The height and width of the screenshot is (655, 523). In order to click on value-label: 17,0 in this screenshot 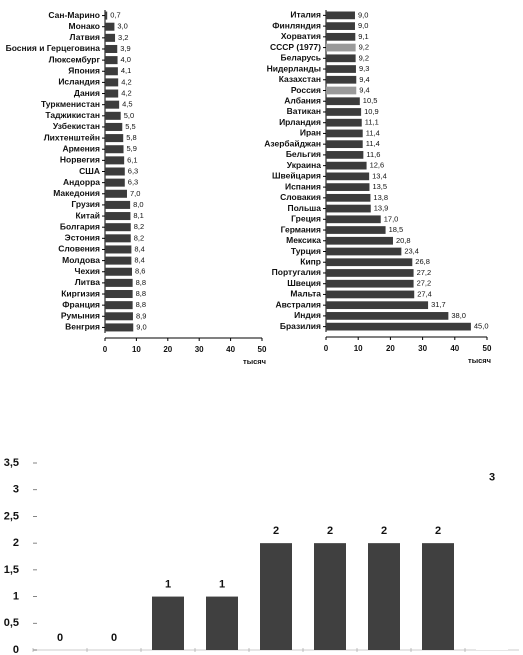, I will do `click(391, 218)`.